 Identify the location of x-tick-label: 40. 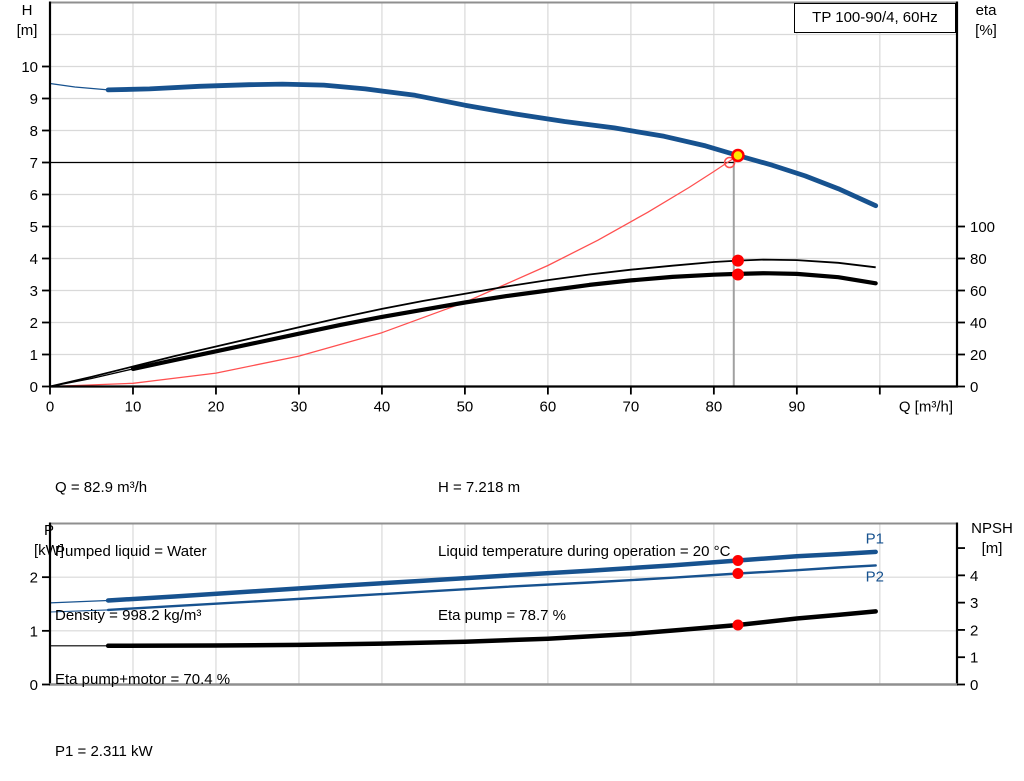
(382, 407).